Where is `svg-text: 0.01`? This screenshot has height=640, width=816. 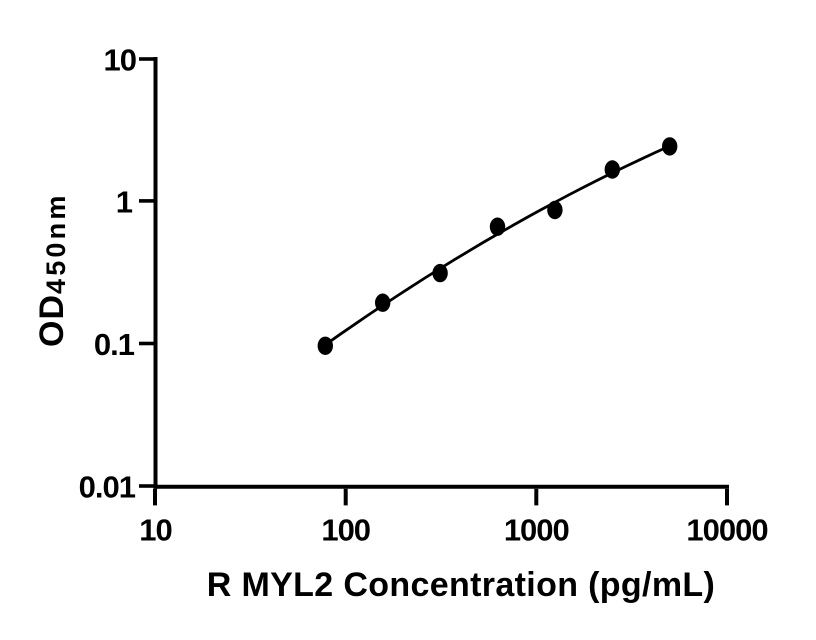
svg-text: 0.01 is located at coordinates (107, 487).